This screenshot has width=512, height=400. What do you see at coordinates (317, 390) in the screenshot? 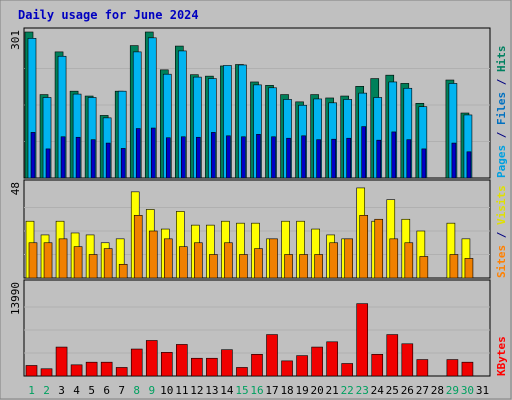
I see `x-tick-label: 20` at bounding box center [317, 390].